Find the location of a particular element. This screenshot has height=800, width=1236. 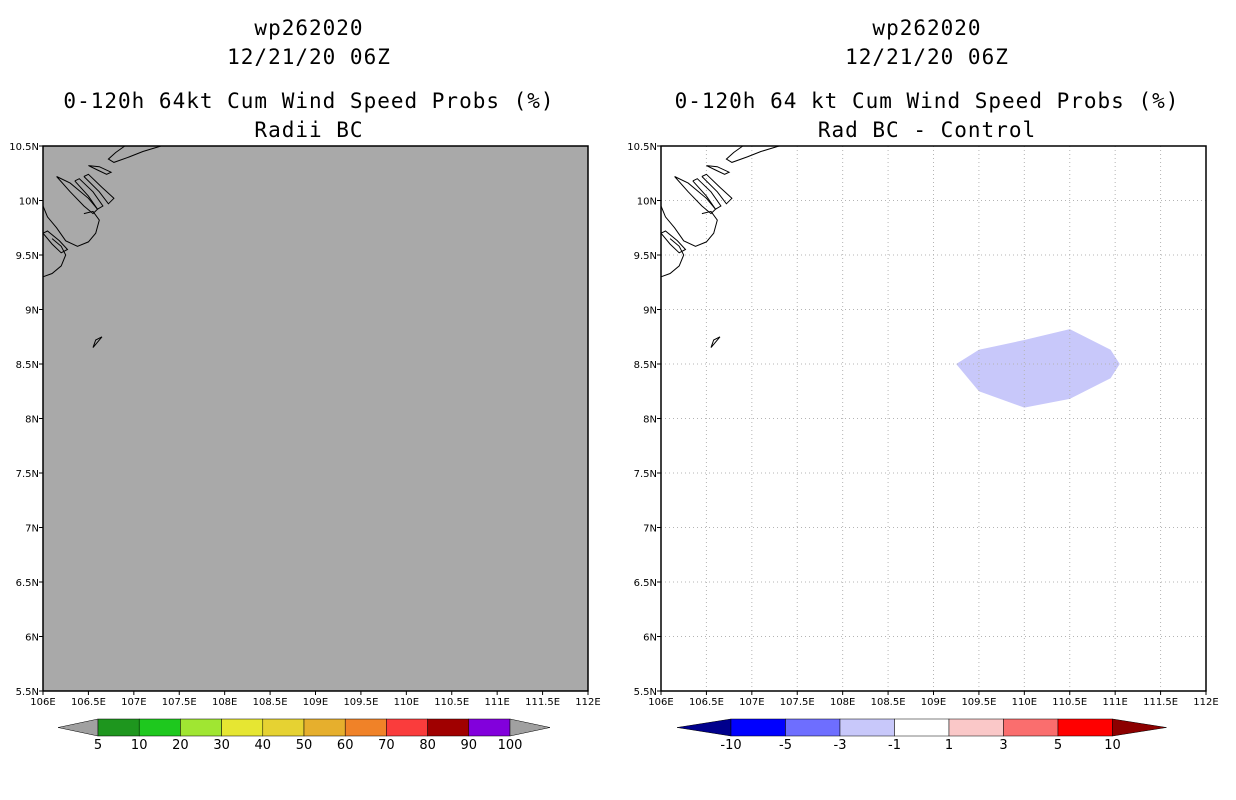

y-tick-label: 5.5N is located at coordinates (27, 692).